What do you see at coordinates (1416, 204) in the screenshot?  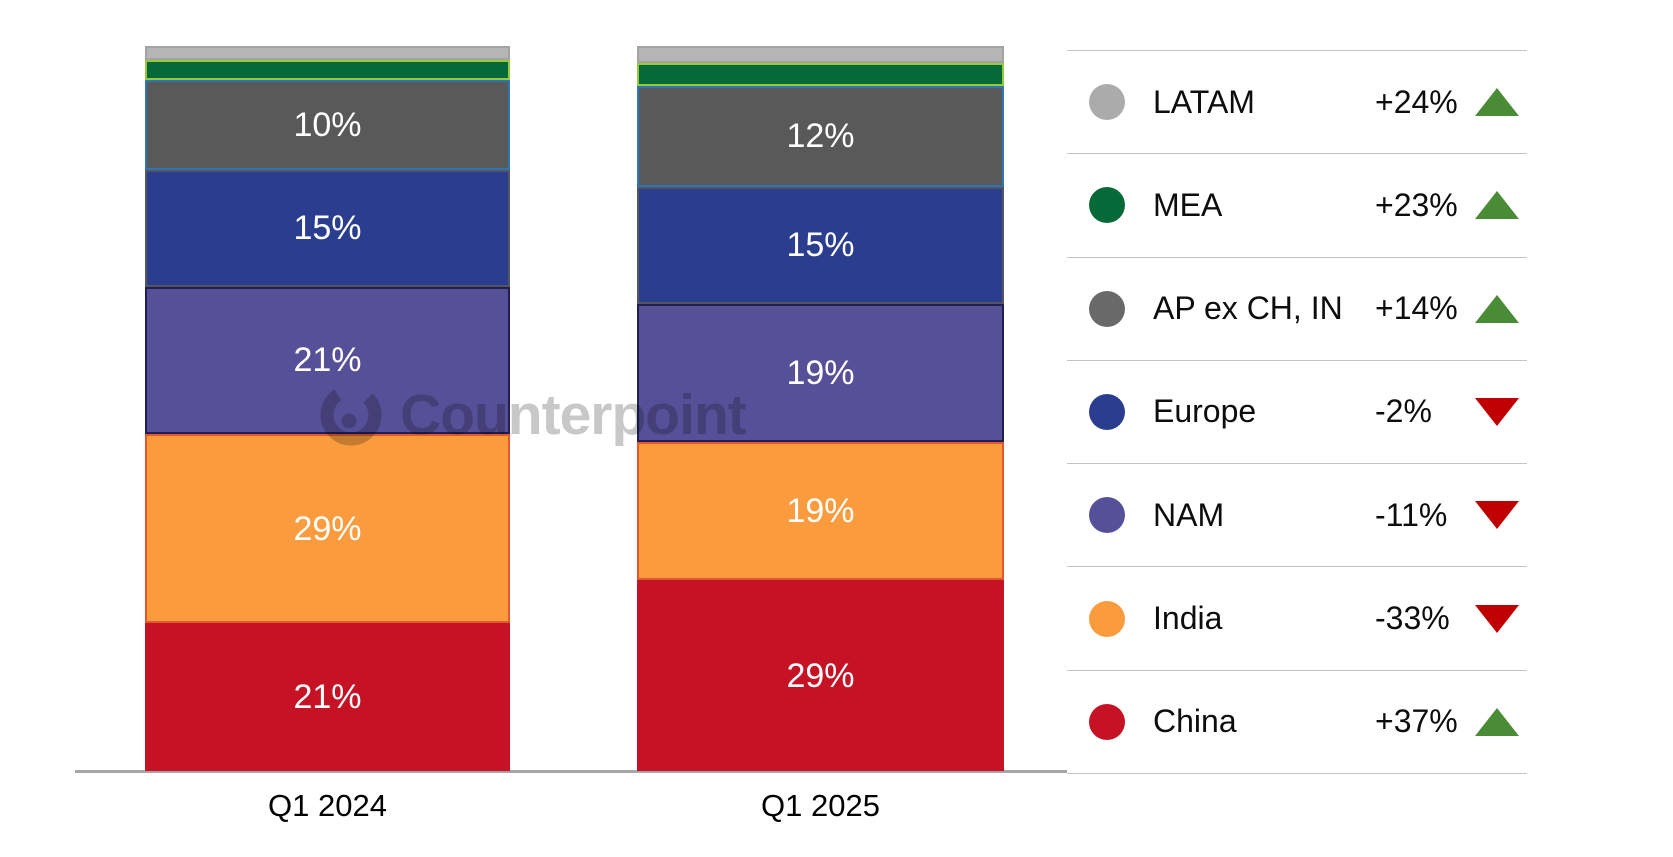 I see `legend-change-value: +23%` at bounding box center [1416, 204].